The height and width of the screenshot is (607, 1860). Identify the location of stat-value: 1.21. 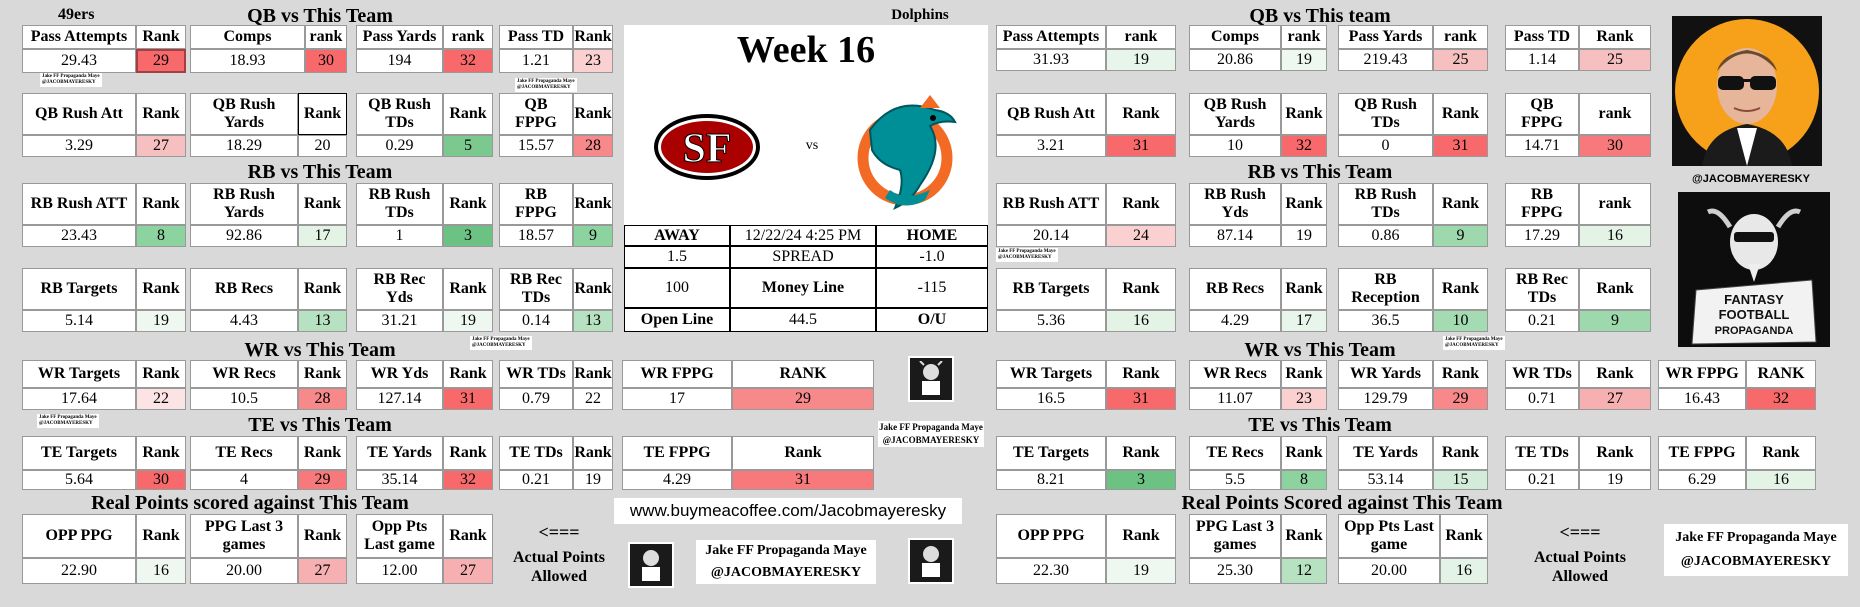
(536, 61).